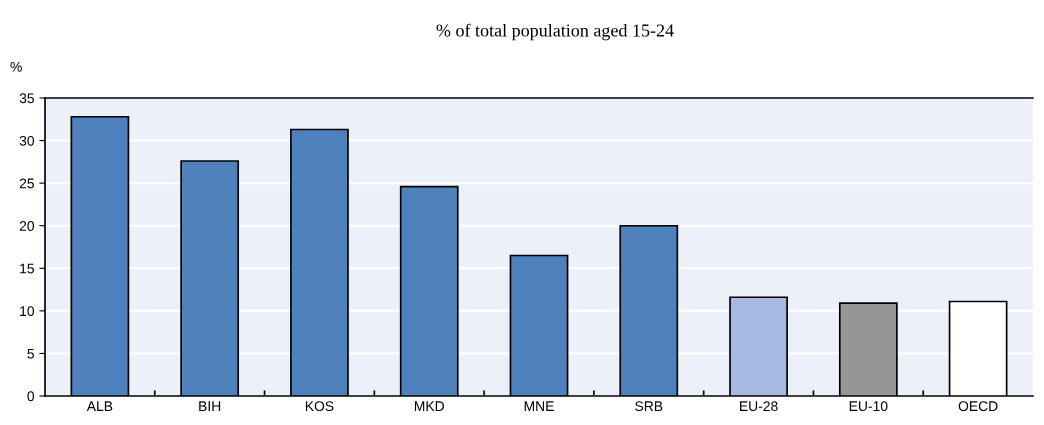 Image resolution: width=1044 pixels, height=425 pixels. I want to click on y-tick-label: 15, so click(27, 268).